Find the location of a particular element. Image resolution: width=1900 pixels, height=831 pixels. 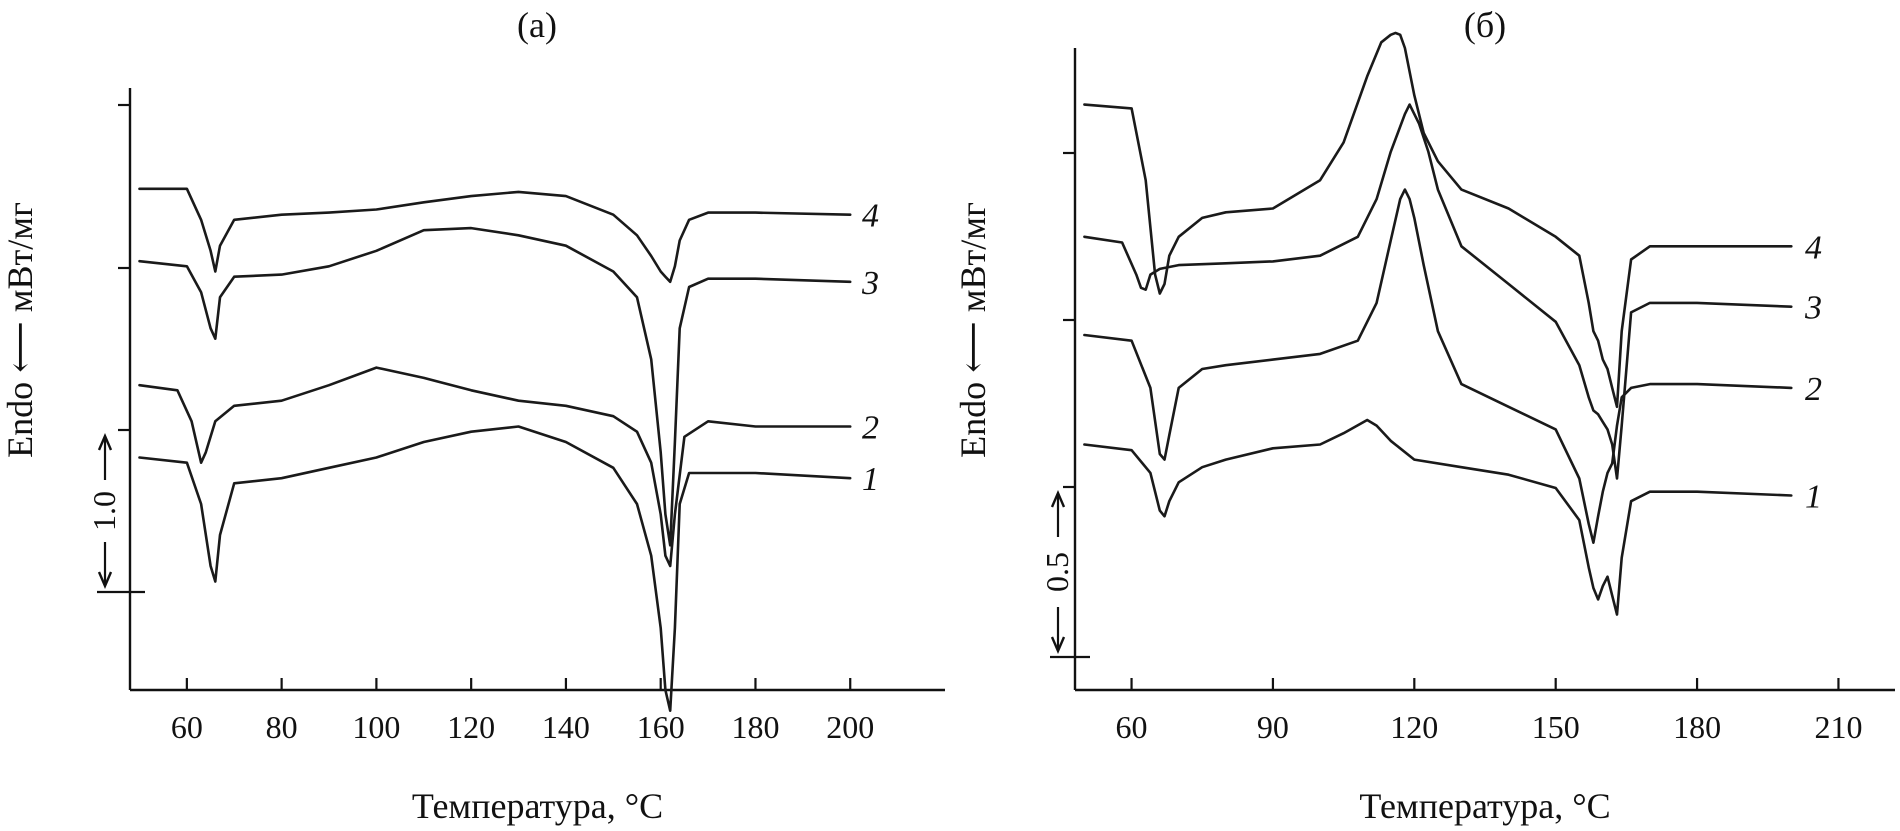

panel-label: (б) is located at coordinates (1485, 25).